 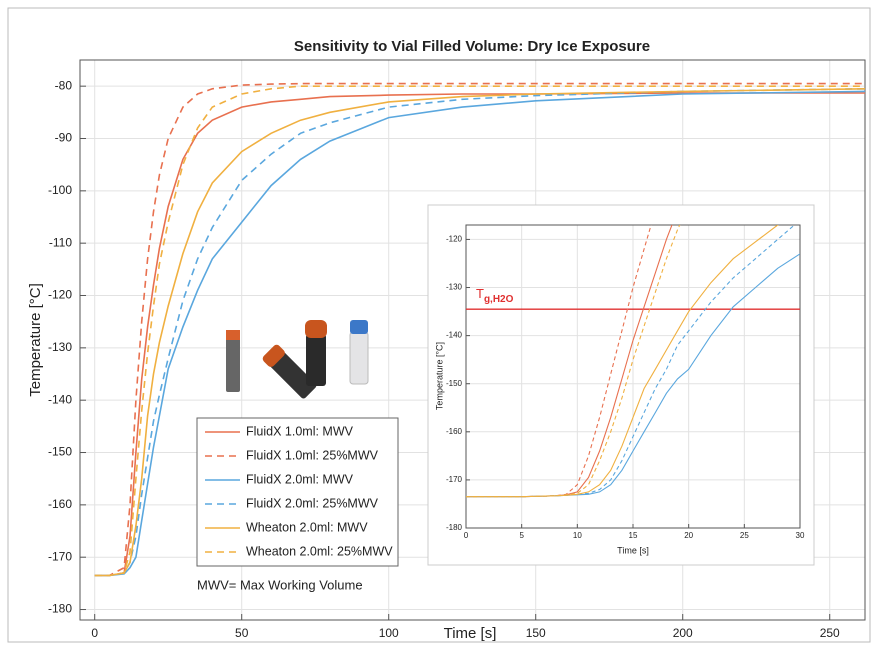 What do you see at coordinates (830, 633) in the screenshot?
I see `x-tick-label: 250` at bounding box center [830, 633].